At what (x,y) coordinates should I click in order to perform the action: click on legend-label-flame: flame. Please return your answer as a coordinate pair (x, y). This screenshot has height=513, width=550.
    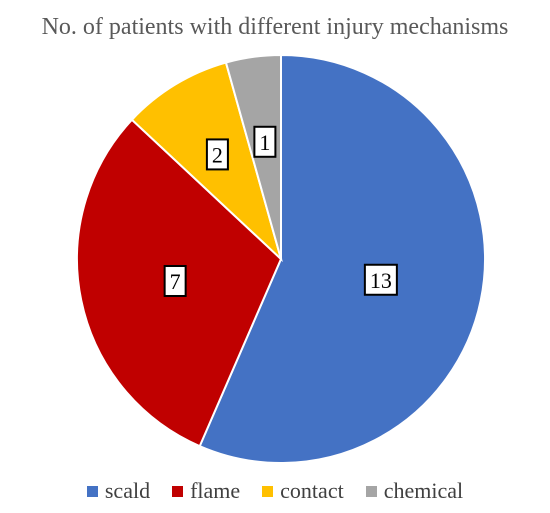
    Looking at the image, I should click on (215, 490).